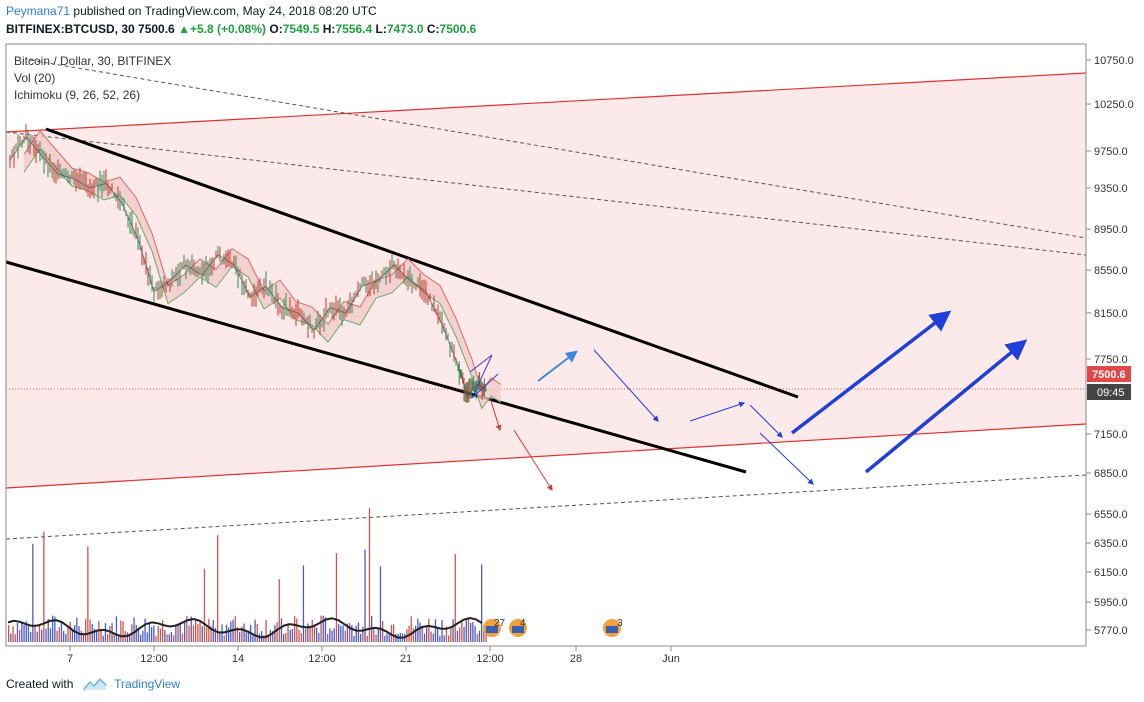 The image size is (1144, 702). What do you see at coordinates (1111, 189) in the screenshot?
I see `y-tick-label: 9350.0` at bounding box center [1111, 189].